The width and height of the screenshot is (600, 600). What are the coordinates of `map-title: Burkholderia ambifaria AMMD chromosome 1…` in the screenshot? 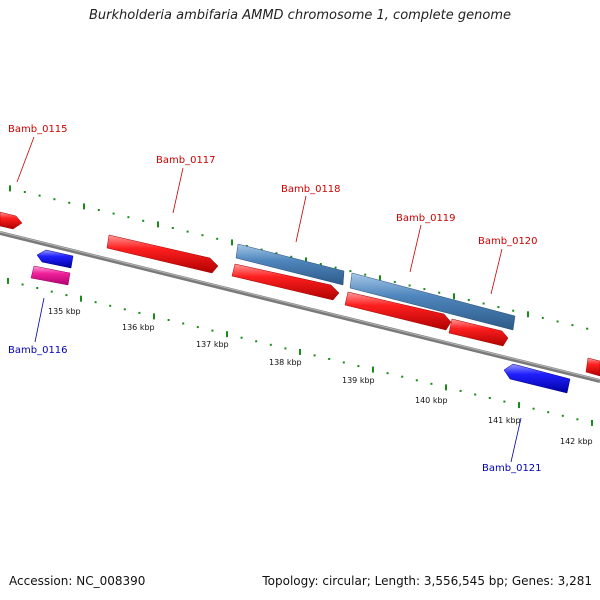 It's located at (300, 15).